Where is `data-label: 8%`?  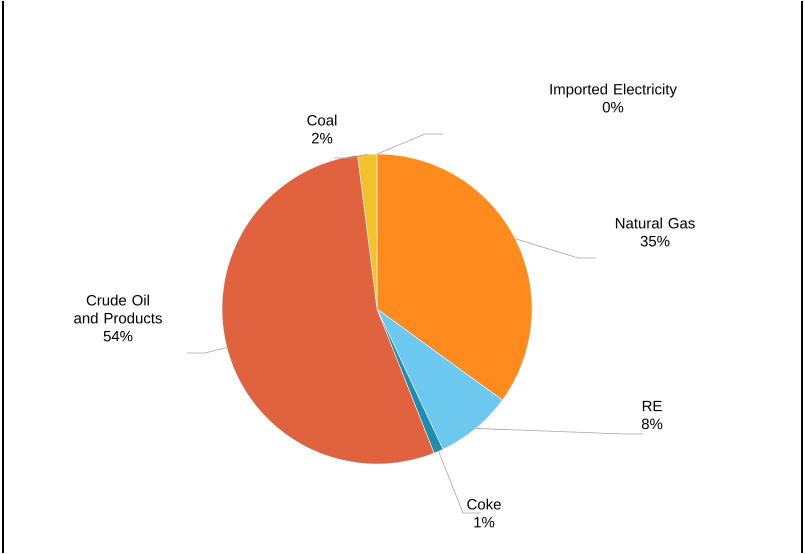 data-label: 8% is located at coordinates (652, 424).